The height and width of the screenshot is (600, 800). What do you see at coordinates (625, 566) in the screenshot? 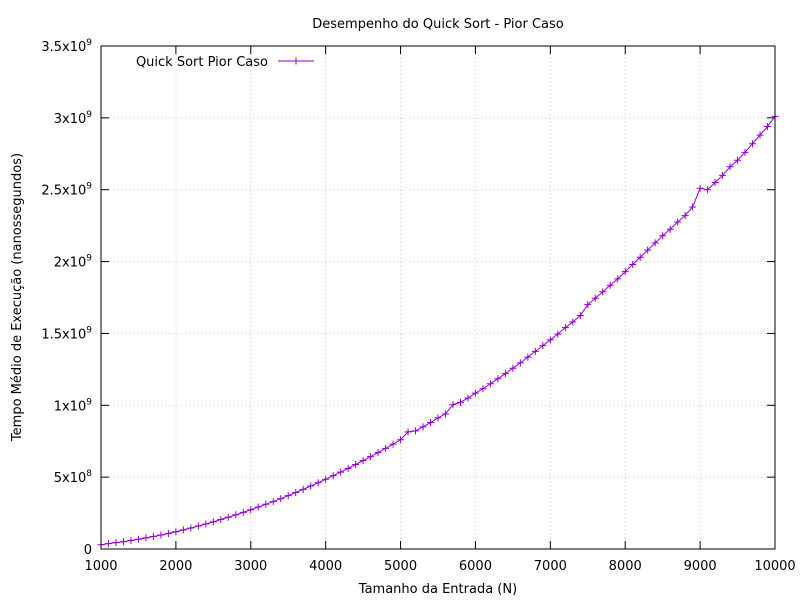
I see `x-tick-label: 8000` at bounding box center [625, 566].